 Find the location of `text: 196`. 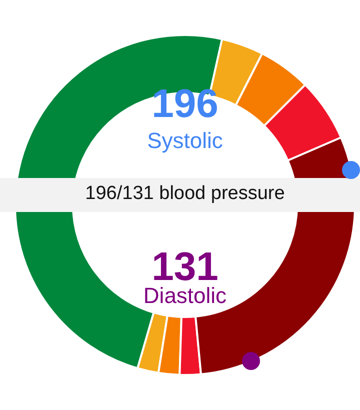

text: 196 is located at coordinates (185, 104).